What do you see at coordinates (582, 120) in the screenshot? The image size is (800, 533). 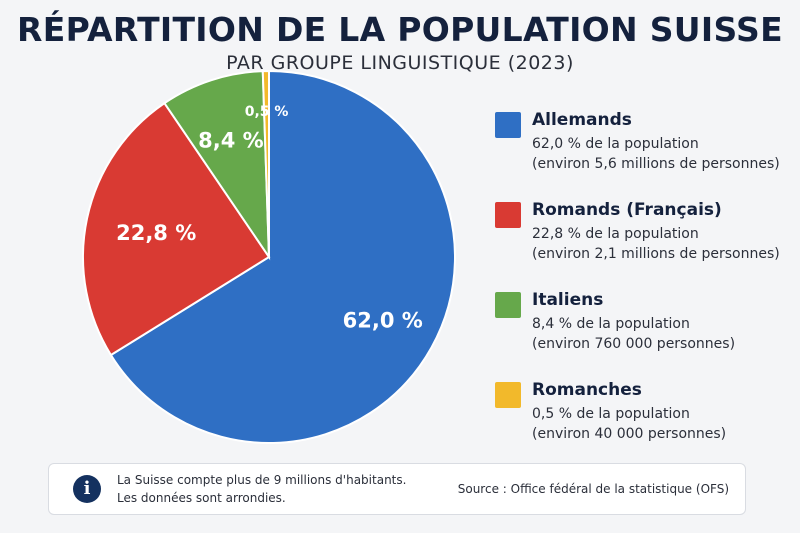 I see `legend-label: Allemands` at bounding box center [582, 120].